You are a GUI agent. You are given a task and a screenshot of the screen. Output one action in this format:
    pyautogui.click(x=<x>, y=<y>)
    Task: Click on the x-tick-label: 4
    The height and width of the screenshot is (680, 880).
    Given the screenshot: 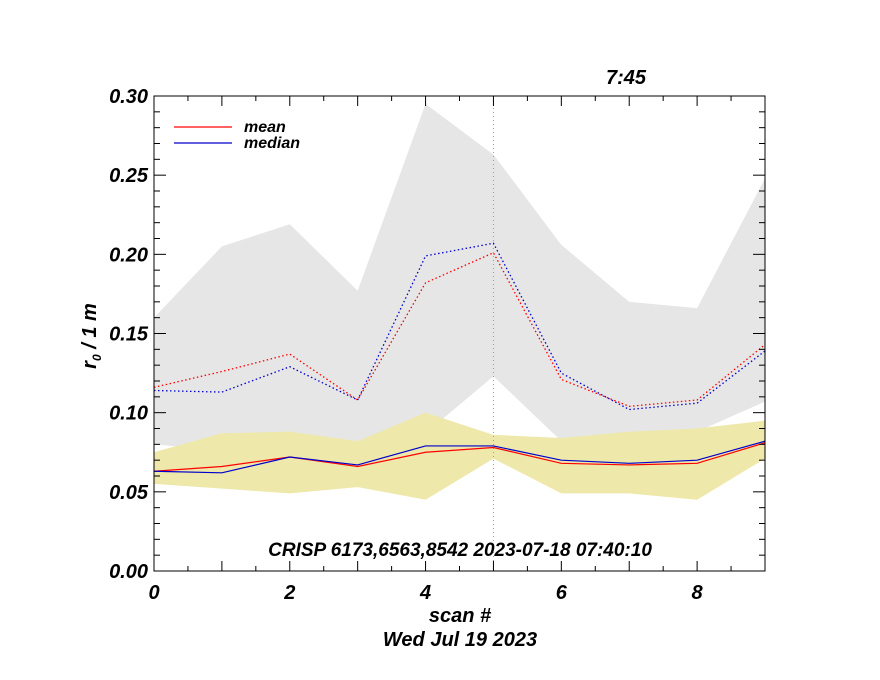 What is the action you would take?
    pyautogui.click(x=425, y=593)
    